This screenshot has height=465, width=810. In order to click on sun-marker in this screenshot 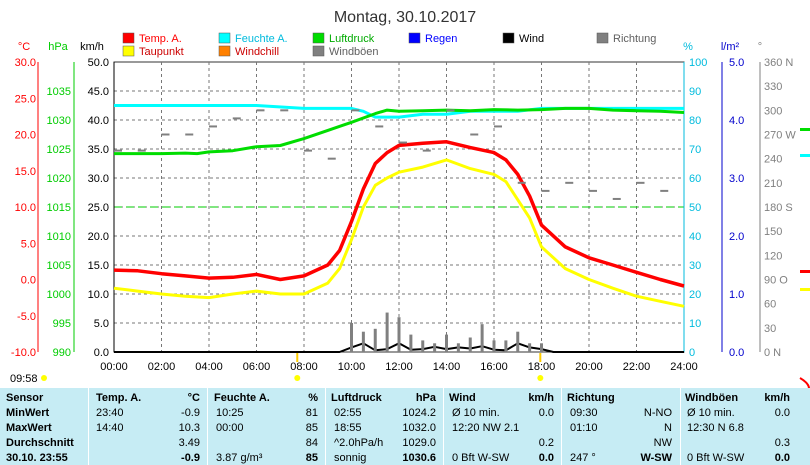, I will do `click(44, 378)`.